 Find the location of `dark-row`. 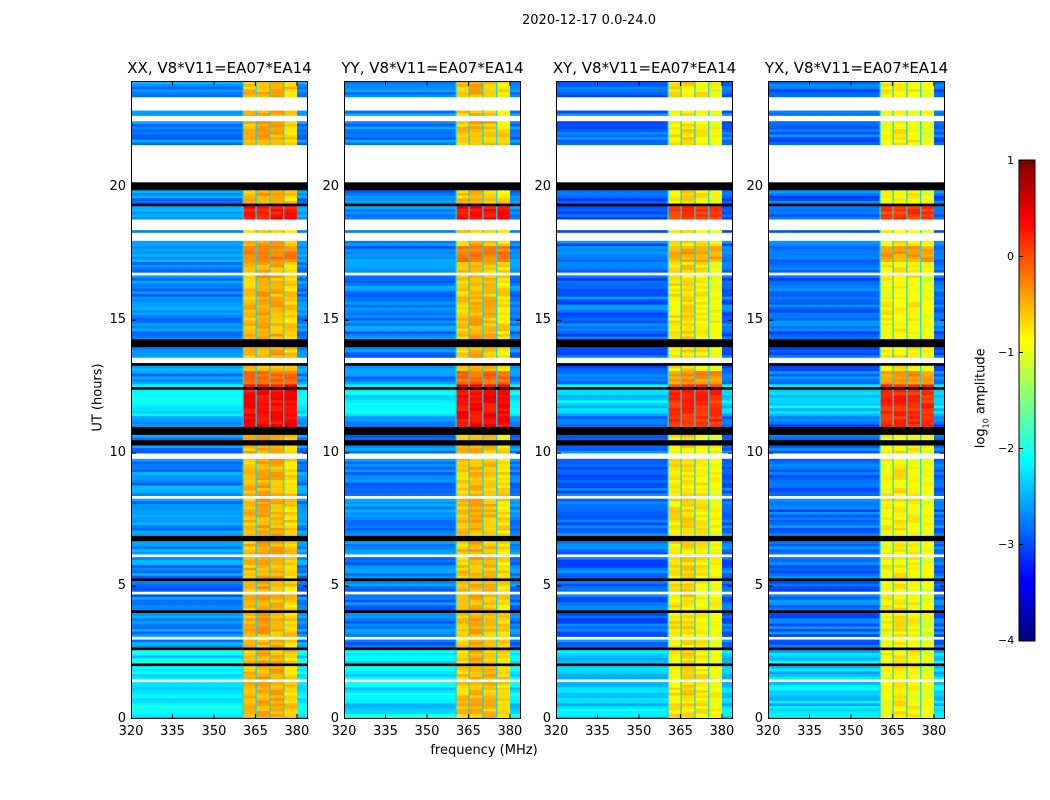

dark-row is located at coordinates (432, 431).